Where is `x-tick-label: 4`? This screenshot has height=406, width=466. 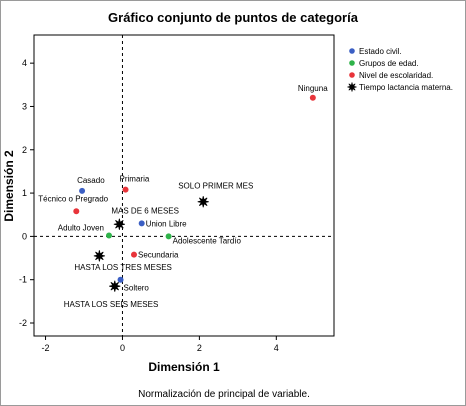 x-tick-label: 4 is located at coordinates (276, 348).